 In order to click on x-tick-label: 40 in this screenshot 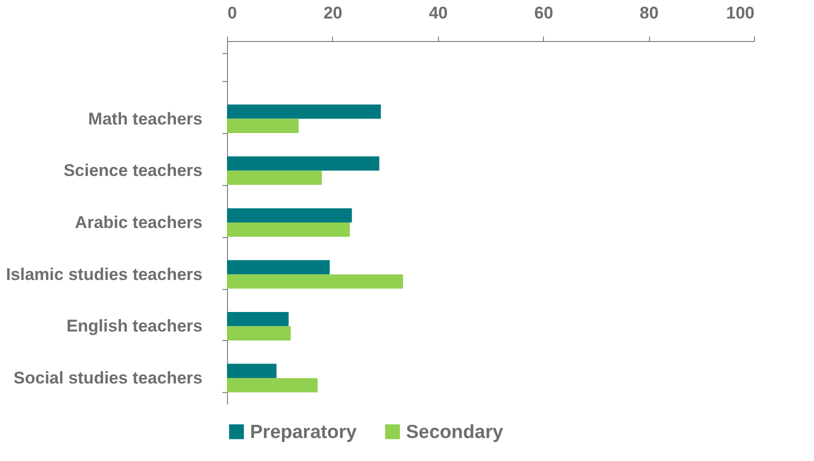, I will do `click(438, 13)`.